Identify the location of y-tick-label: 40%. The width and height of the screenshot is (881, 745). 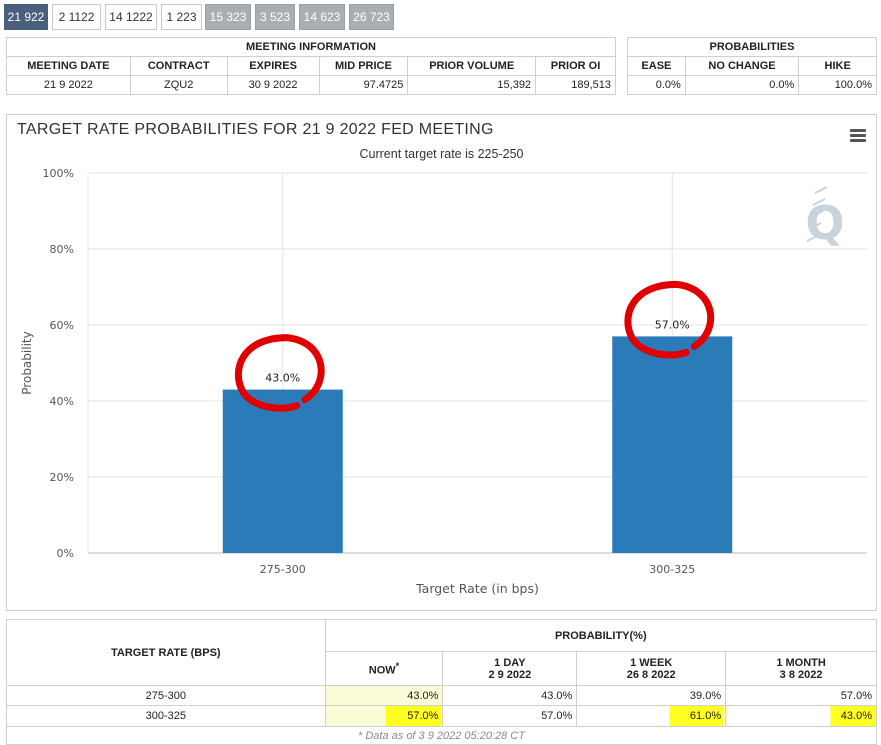
(62, 401).